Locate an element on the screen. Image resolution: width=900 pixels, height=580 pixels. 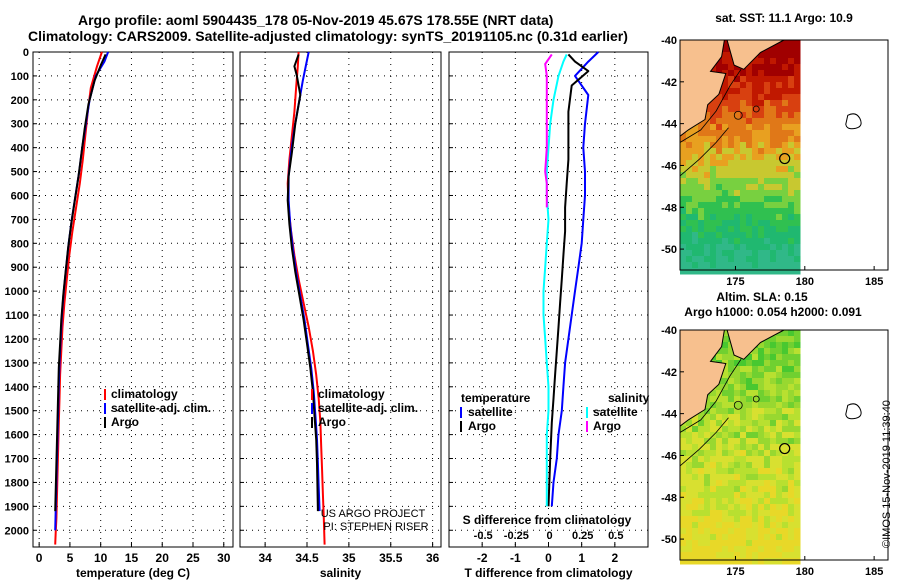
diff-legend-label-salinity: Argo is located at coordinates (607, 426).